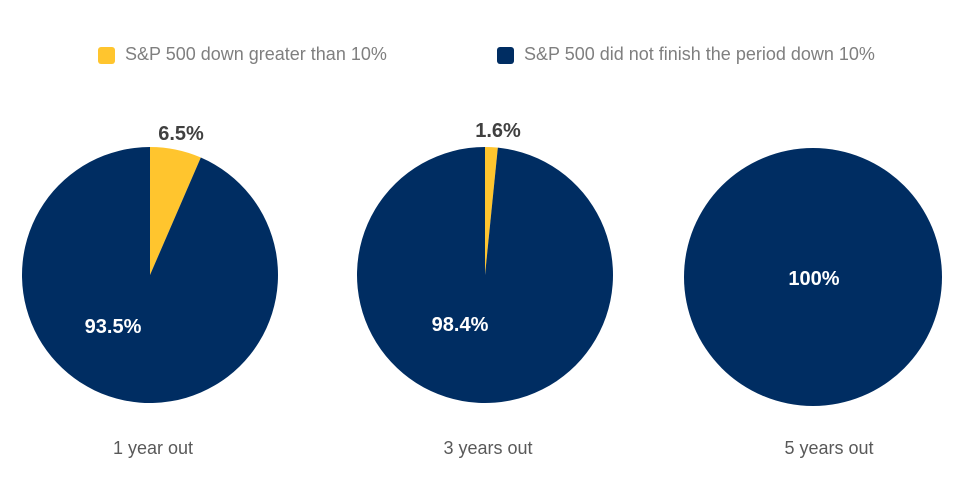 The height and width of the screenshot is (500, 975). What do you see at coordinates (487, 448) in the screenshot?
I see `pie-2-caption: 3 years out` at bounding box center [487, 448].